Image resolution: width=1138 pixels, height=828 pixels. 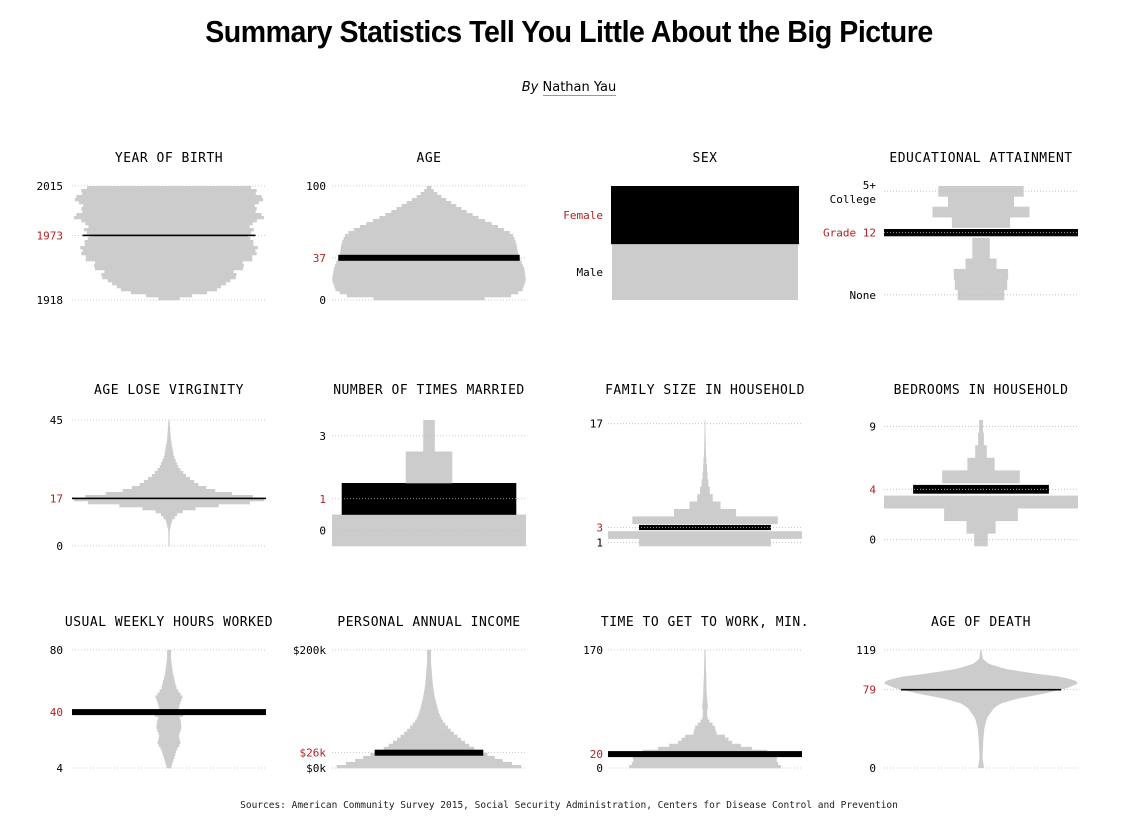 What do you see at coordinates (422, 465) in the screenshot?
I see `chart-panel: NUMBER OF TIMES MARRIED 0 1 3` at bounding box center [422, 465].